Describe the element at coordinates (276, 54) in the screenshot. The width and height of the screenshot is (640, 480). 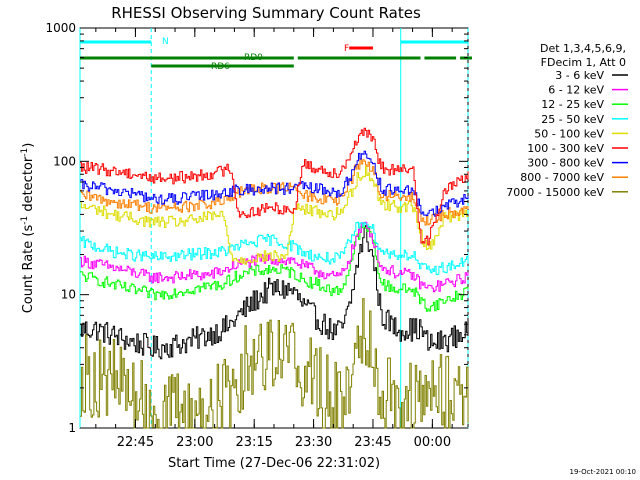
I see `flag-bars: N F RD0 RD6` at that location.